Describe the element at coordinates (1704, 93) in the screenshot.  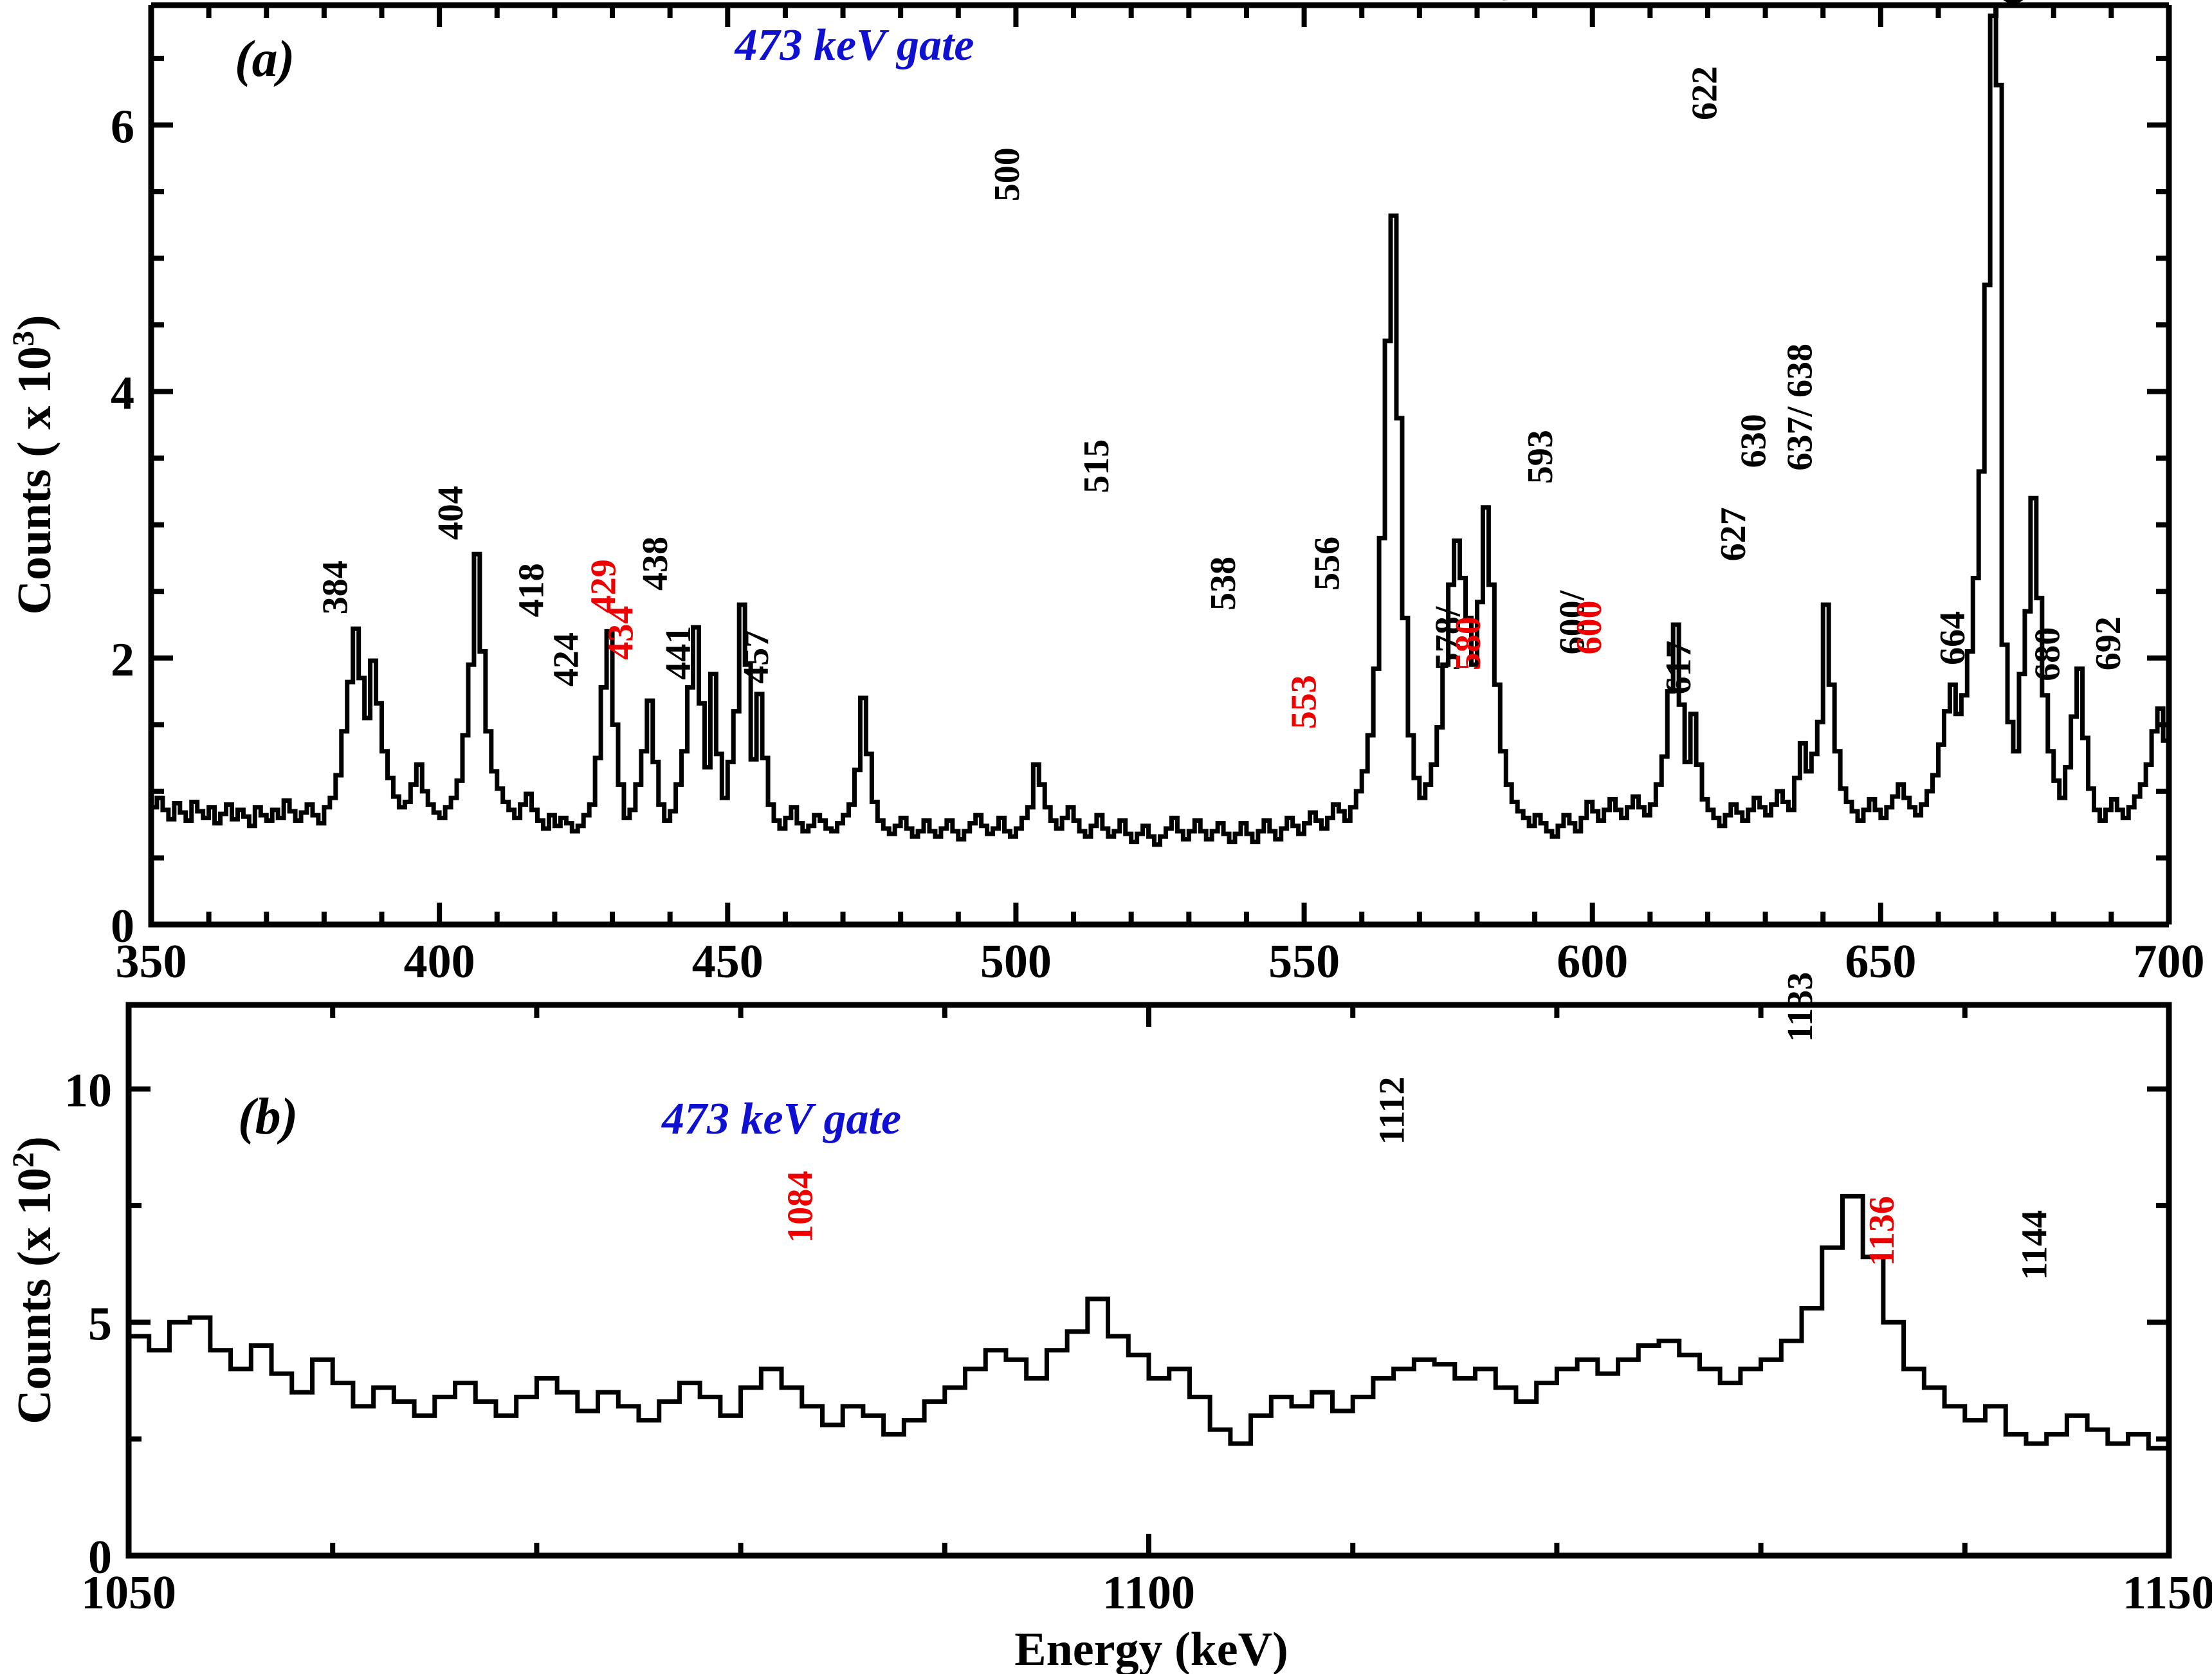
I see `peak-label-622: 622` at that location.